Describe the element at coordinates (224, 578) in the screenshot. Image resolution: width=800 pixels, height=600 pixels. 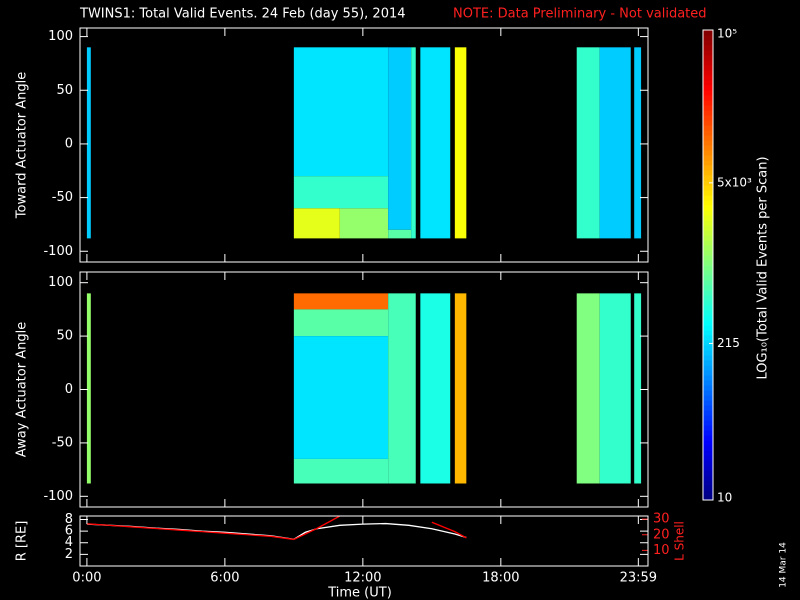
I see `x-tick-label: 6:00` at that location.